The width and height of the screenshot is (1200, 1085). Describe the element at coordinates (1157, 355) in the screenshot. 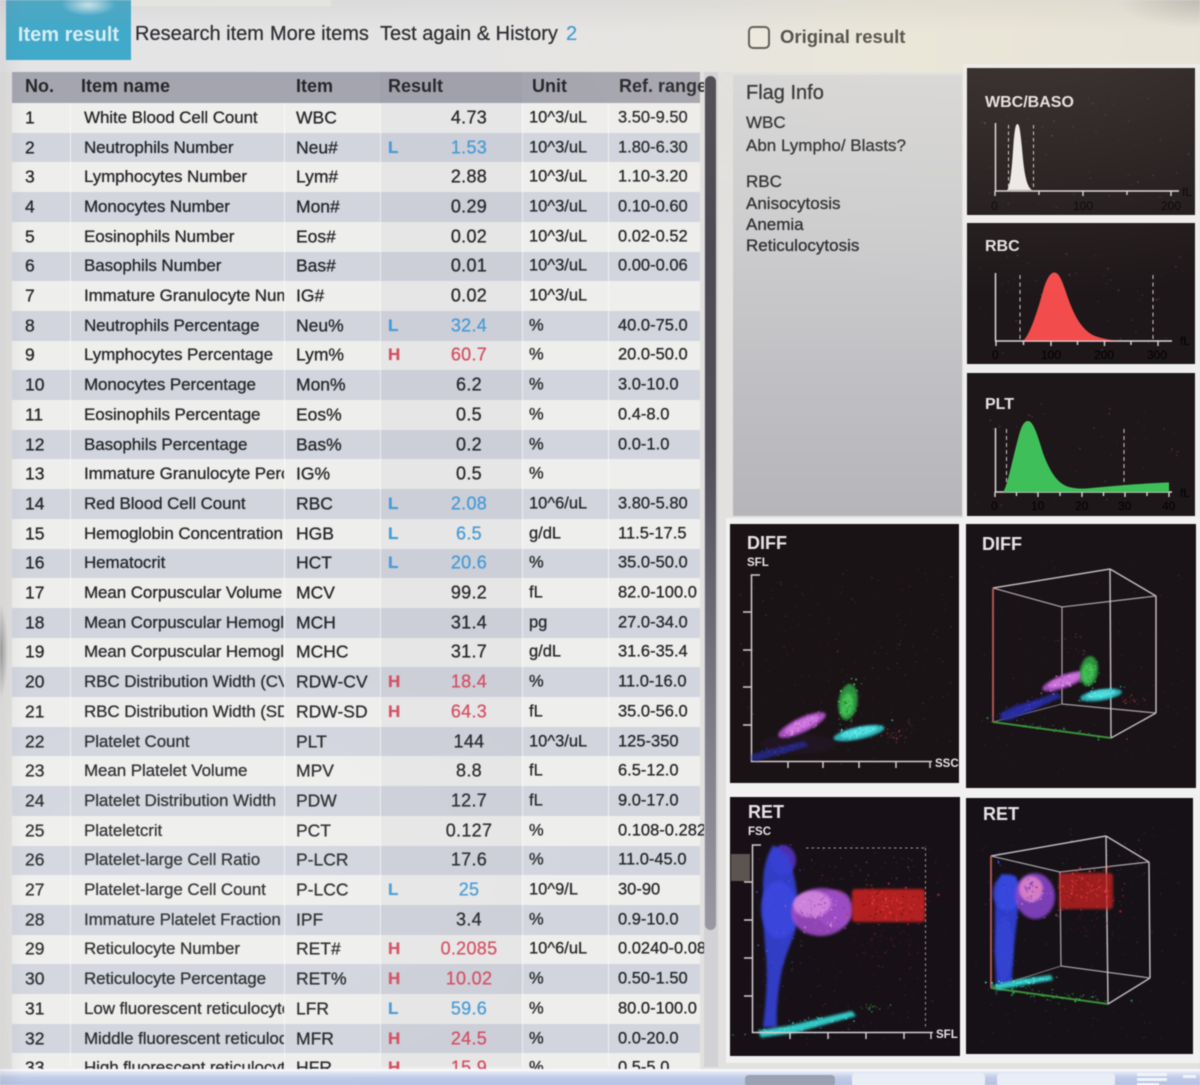

I see `svg-text: 300` at that location.